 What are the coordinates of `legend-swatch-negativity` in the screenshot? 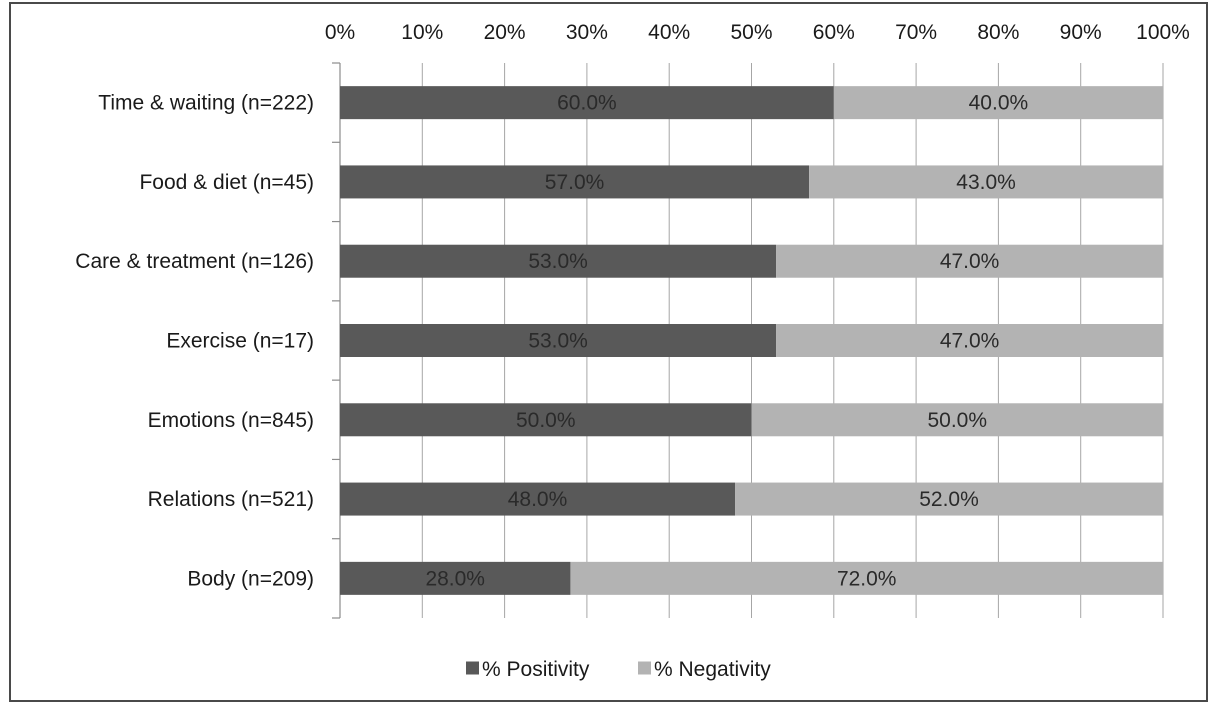 It's located at (644, 668).